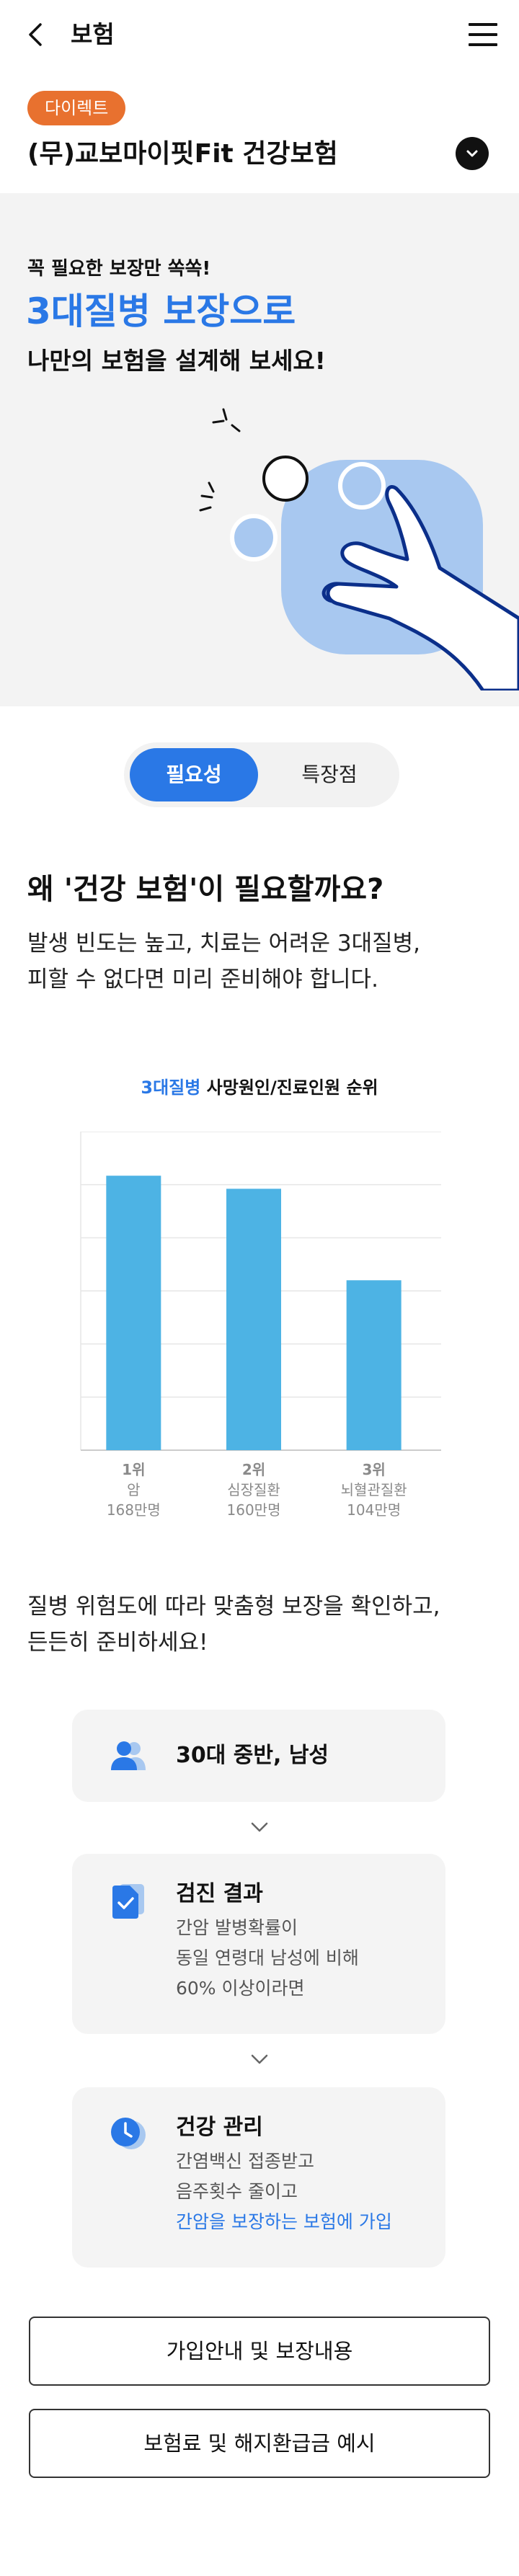 The height and width of the screenshot is (2576, 519). Describe the element at coordinates (253, 1489) in the screenshot. I see `chart-category-label: 심장질환` at that location.